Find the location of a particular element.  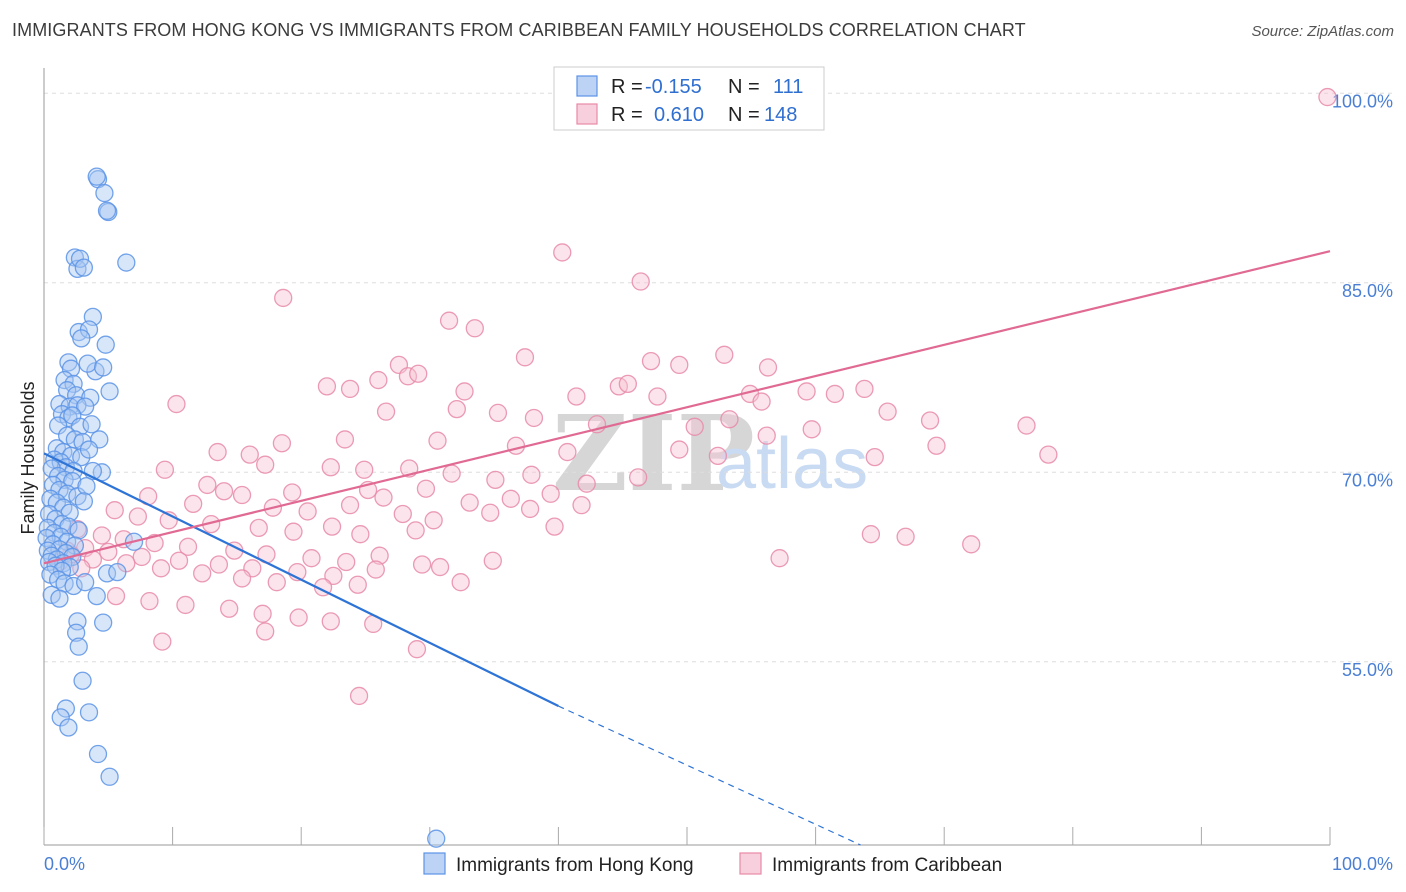

stats-r-value-pink: 0.610 is located at coordinates (679, 115).